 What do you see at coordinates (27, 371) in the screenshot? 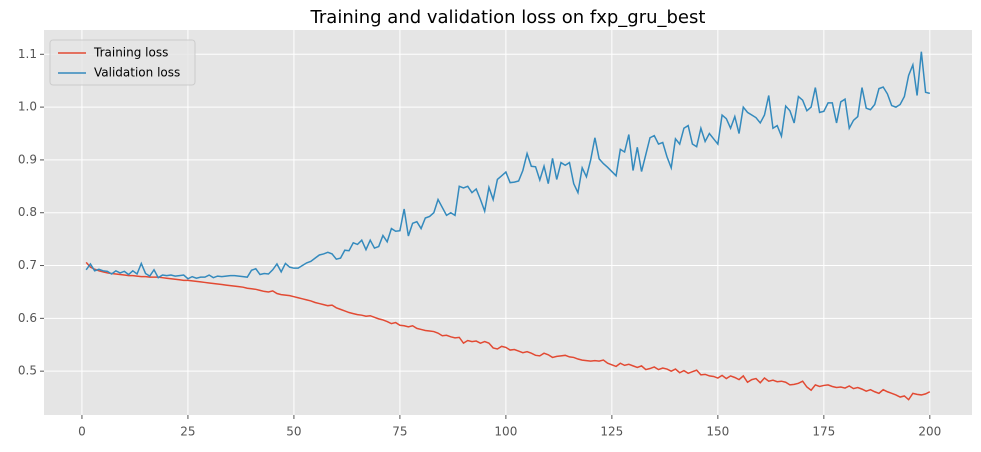
I see `y-tick-label: 0.5` at bounding box center [27, 371].